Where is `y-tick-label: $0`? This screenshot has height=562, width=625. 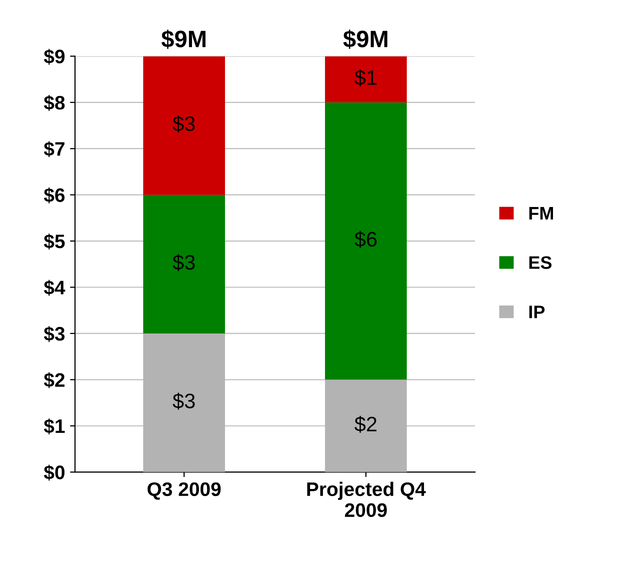 y-tick-label: $0 is located at coordinates (54, 472).